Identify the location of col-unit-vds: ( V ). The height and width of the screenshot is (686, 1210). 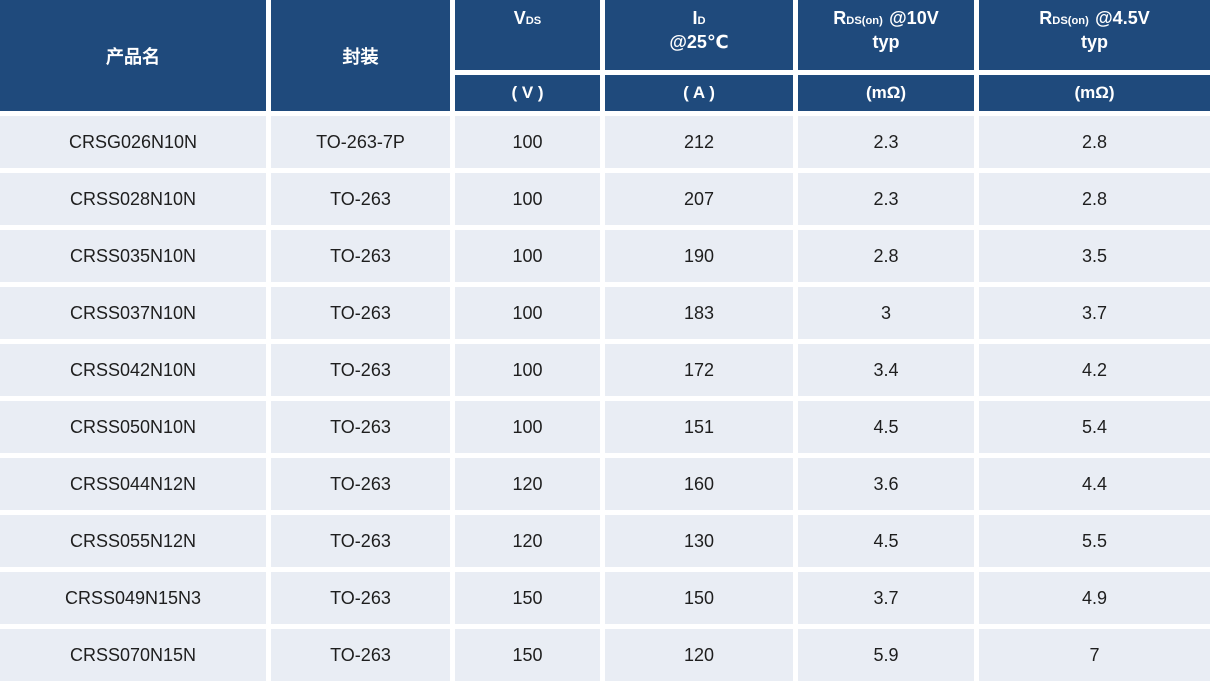
(527, 93).